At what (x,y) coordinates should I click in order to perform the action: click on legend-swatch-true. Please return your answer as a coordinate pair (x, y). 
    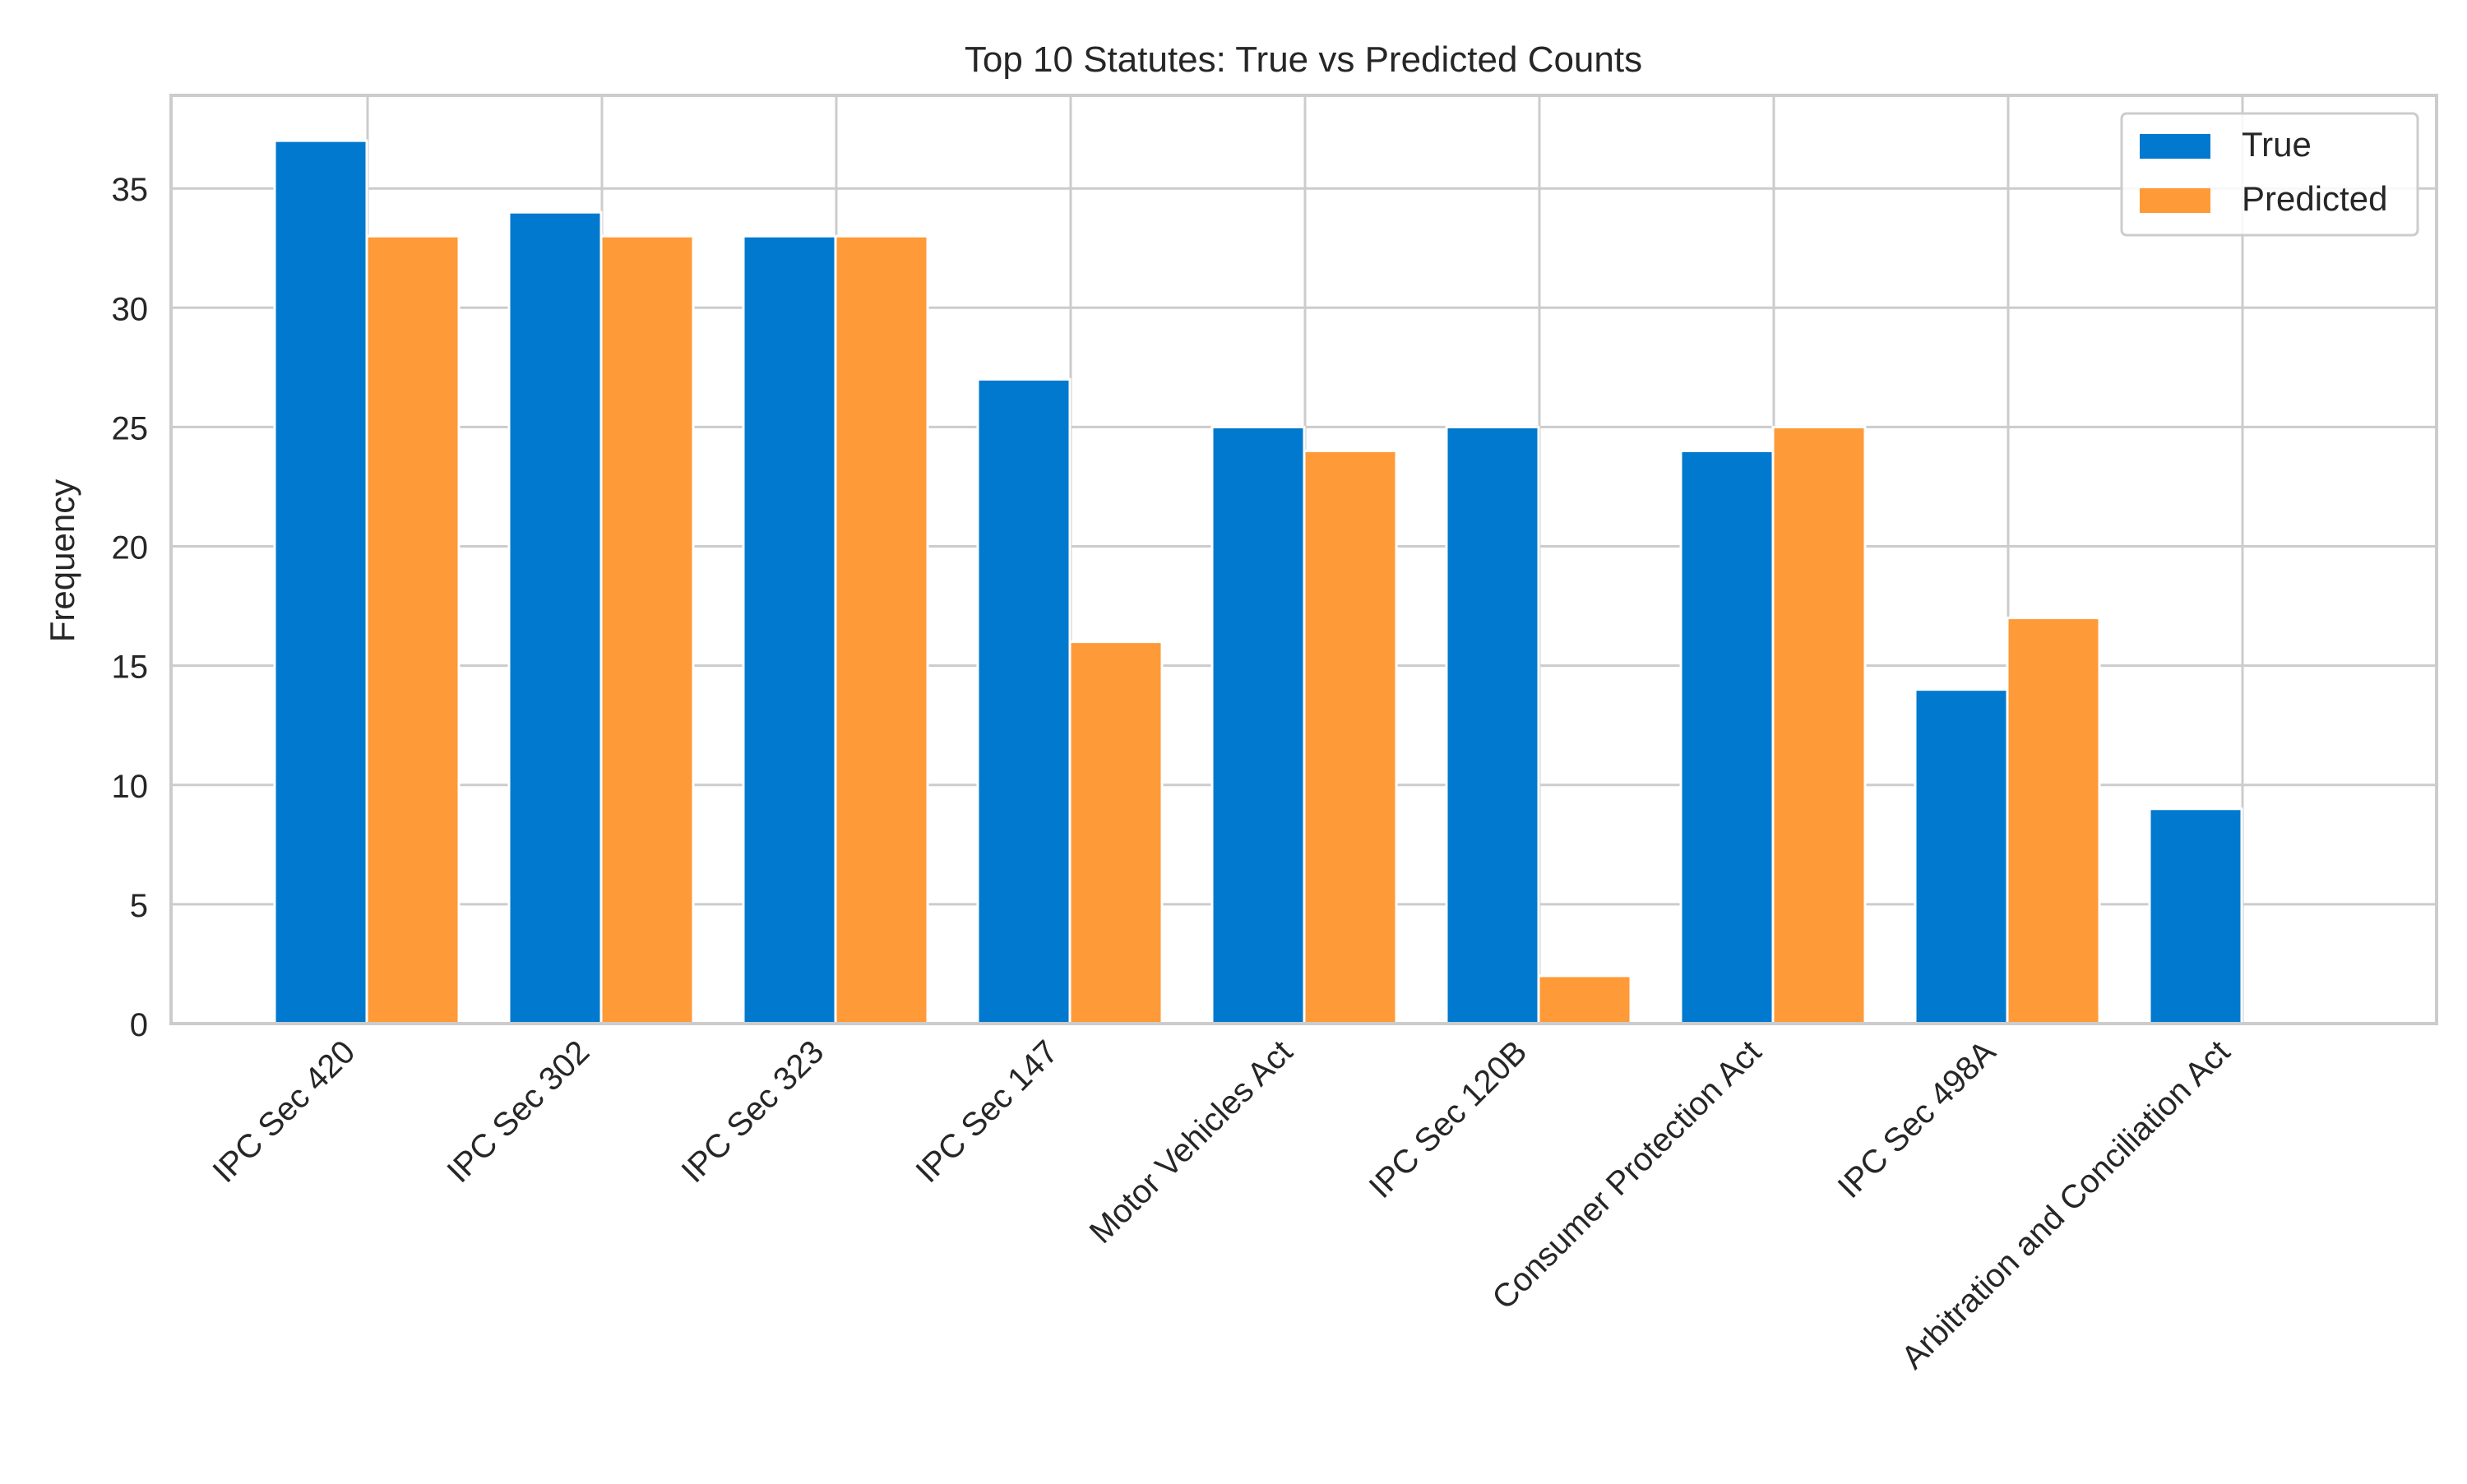
    Looking at the image, I should click on (2175, 146).